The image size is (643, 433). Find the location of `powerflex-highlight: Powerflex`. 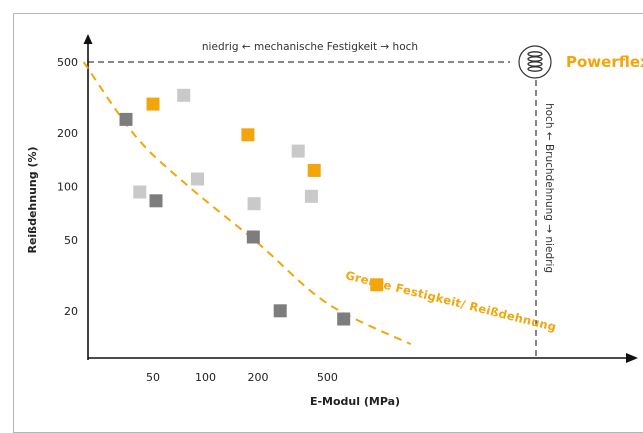

powerflex-highlight: Powerflex is located at coordinates (580, 62).